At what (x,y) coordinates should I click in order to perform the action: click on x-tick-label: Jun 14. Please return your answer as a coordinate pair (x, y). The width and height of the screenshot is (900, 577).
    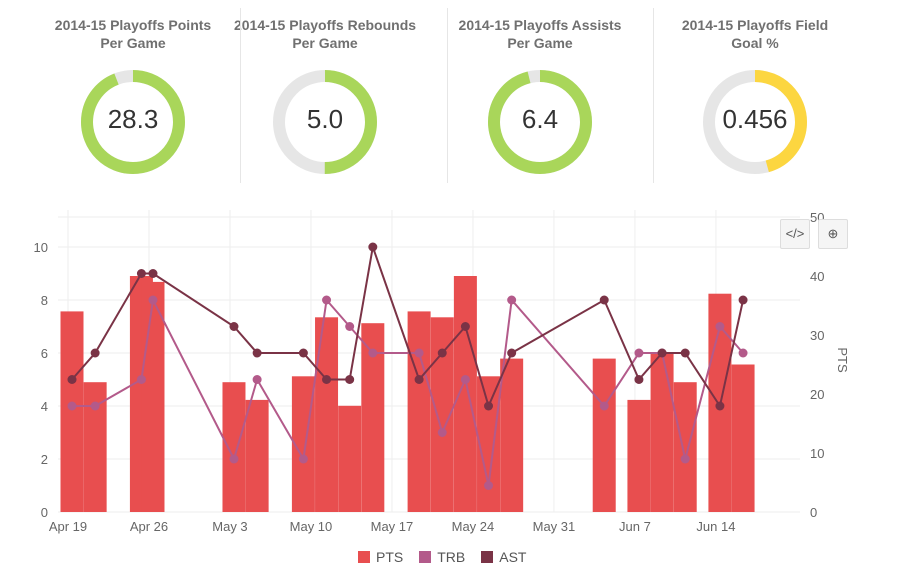
    Looking at the image, I should click on (715, 526).